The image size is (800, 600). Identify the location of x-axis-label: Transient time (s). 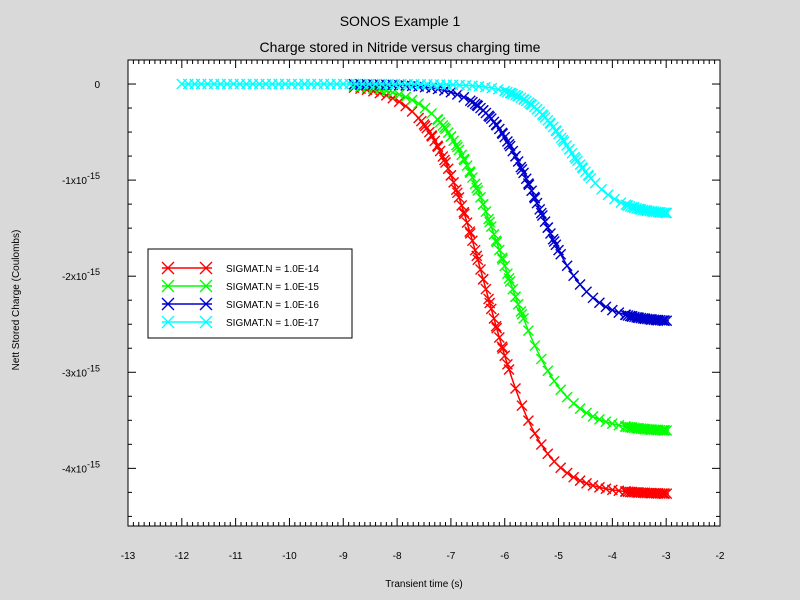
(423, 584).